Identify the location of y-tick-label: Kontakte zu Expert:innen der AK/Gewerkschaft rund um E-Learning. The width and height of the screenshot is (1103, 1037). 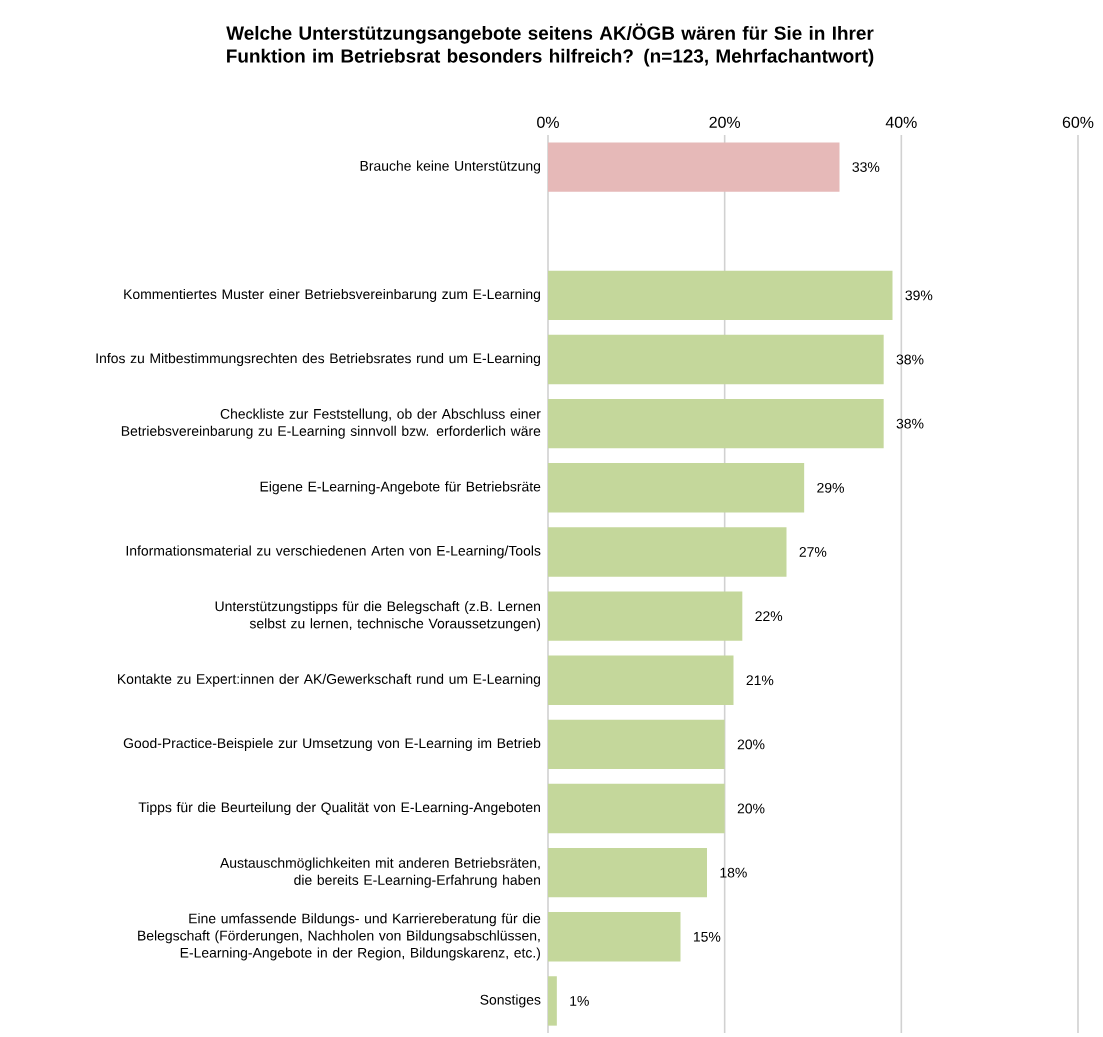
(329, 680).